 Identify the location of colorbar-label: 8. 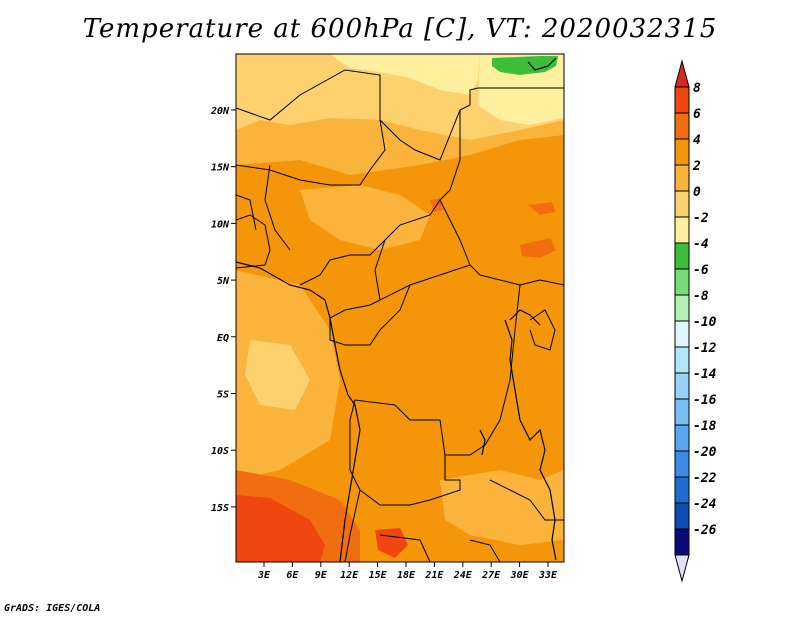
(697, 88).